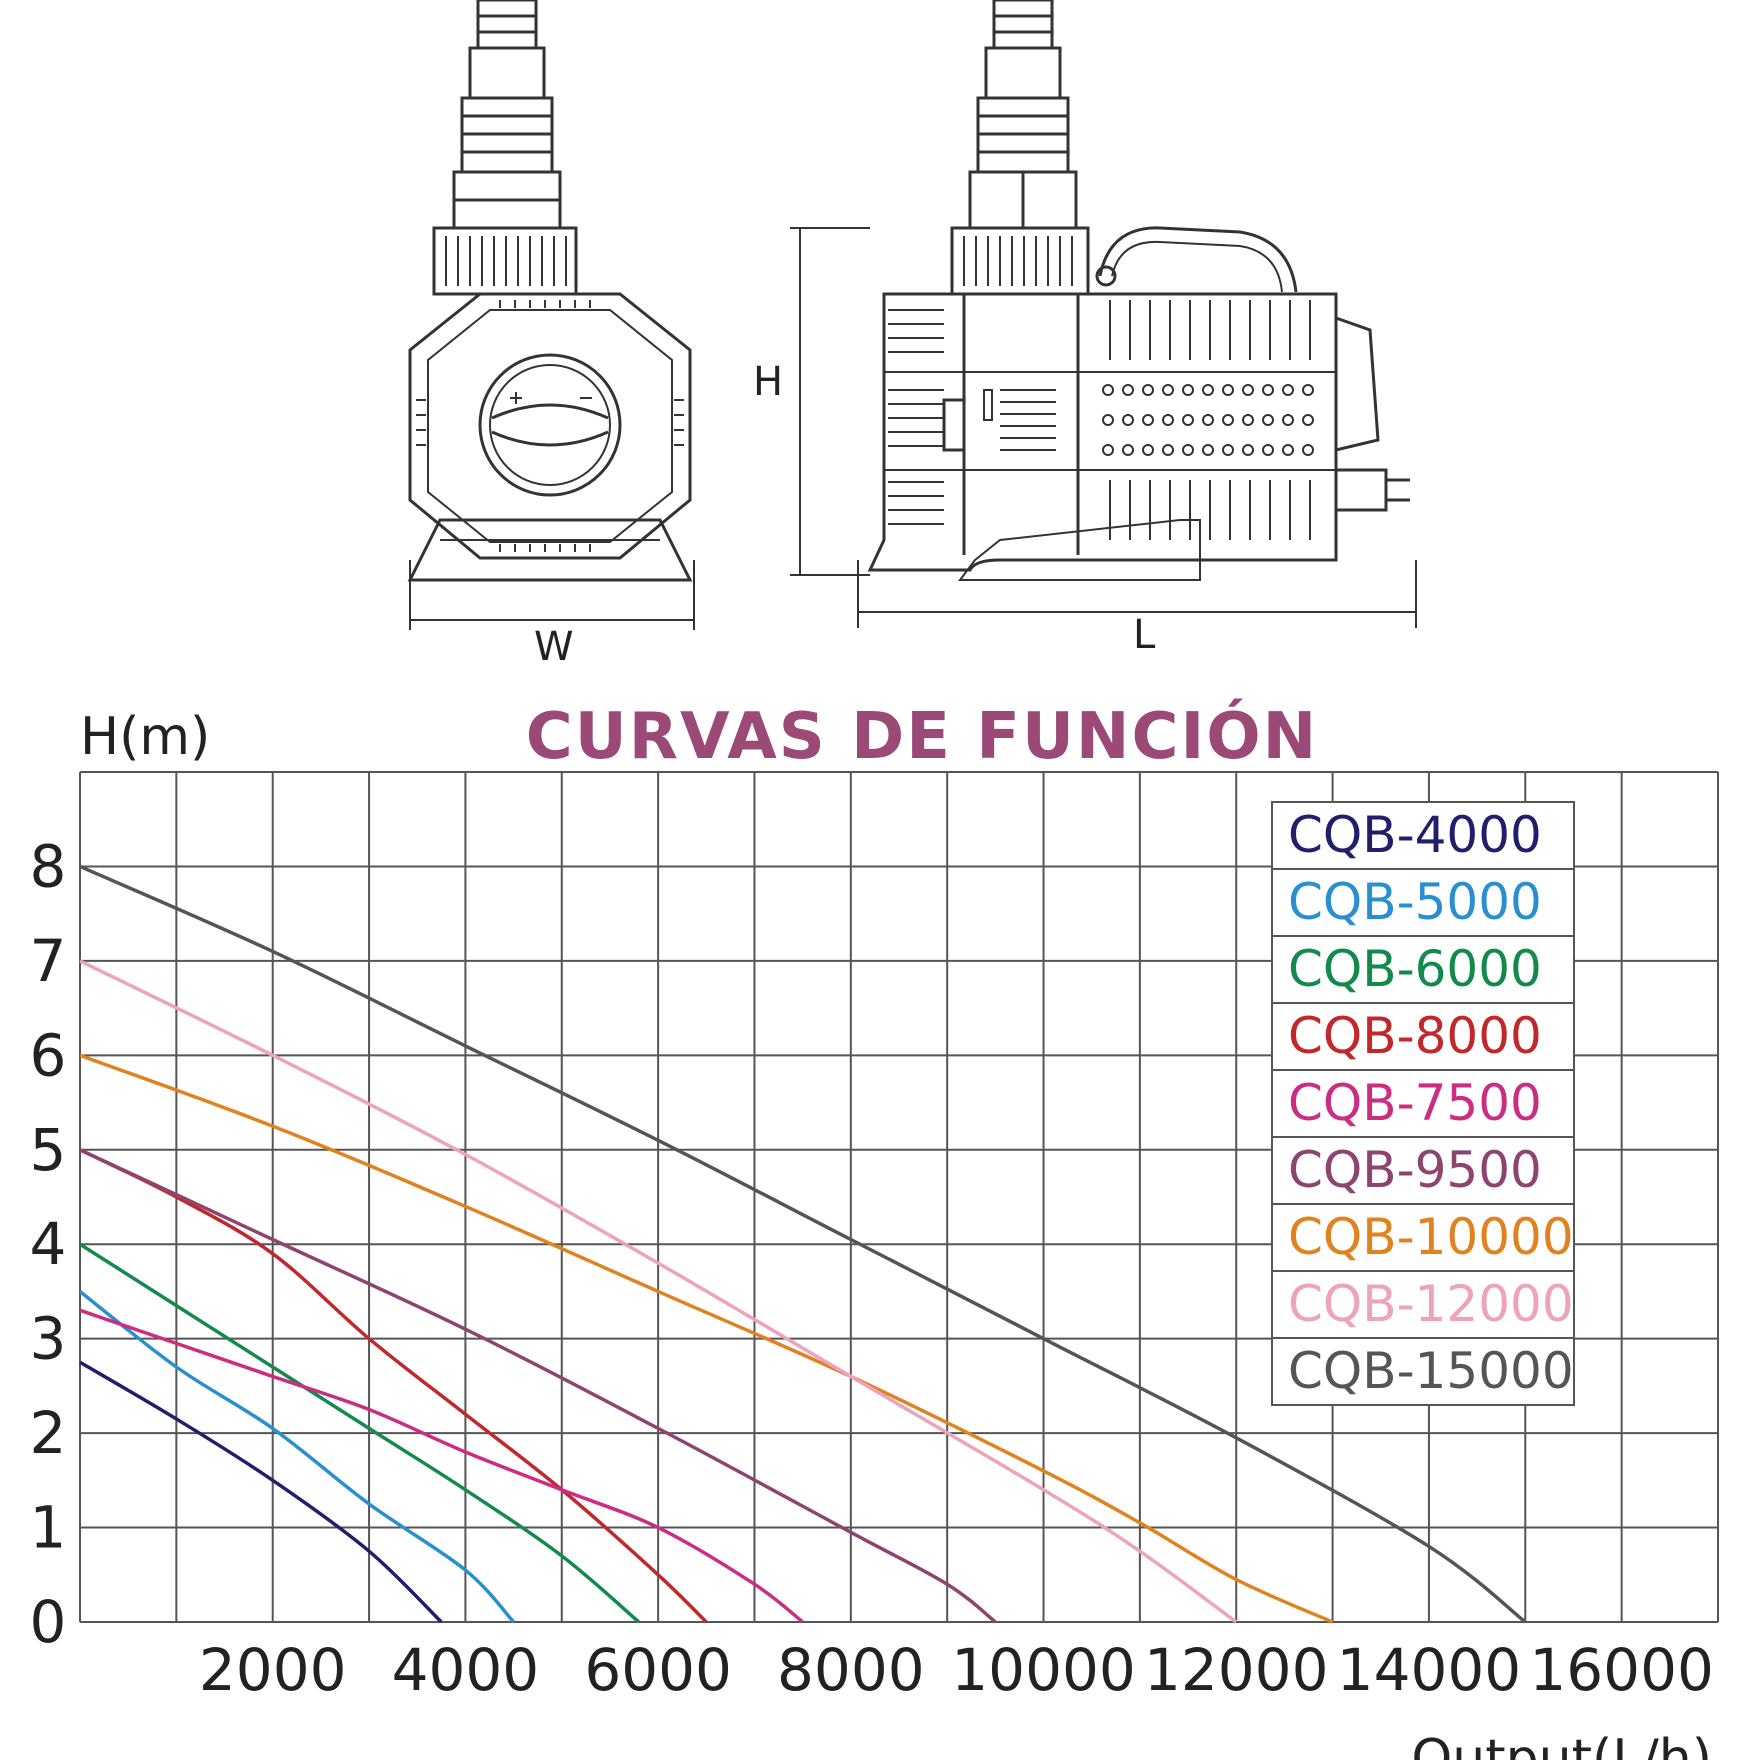 This screenshot has width=1760, height=1760. What do you see at coordinates (48, 1244) in the screenshot?
I see `y-tick-label: 4` at bounding box center [48, 1244].